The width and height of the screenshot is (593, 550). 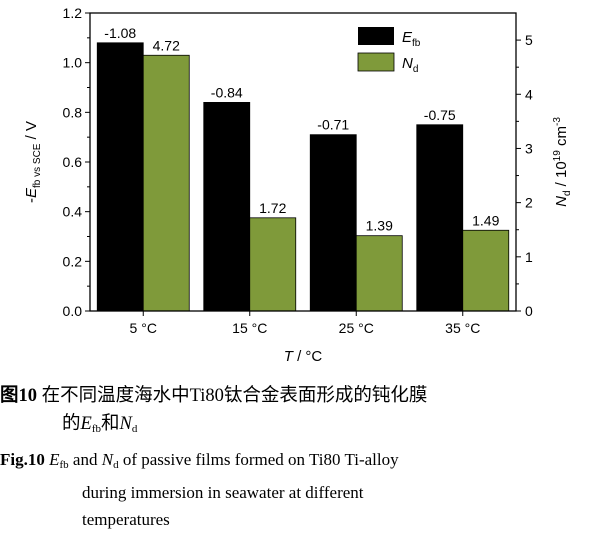 What do you see at coordinates (227, 92) in the screenshot?
I see `label-efb-1: -0.84` at bounding box center [227, 92].